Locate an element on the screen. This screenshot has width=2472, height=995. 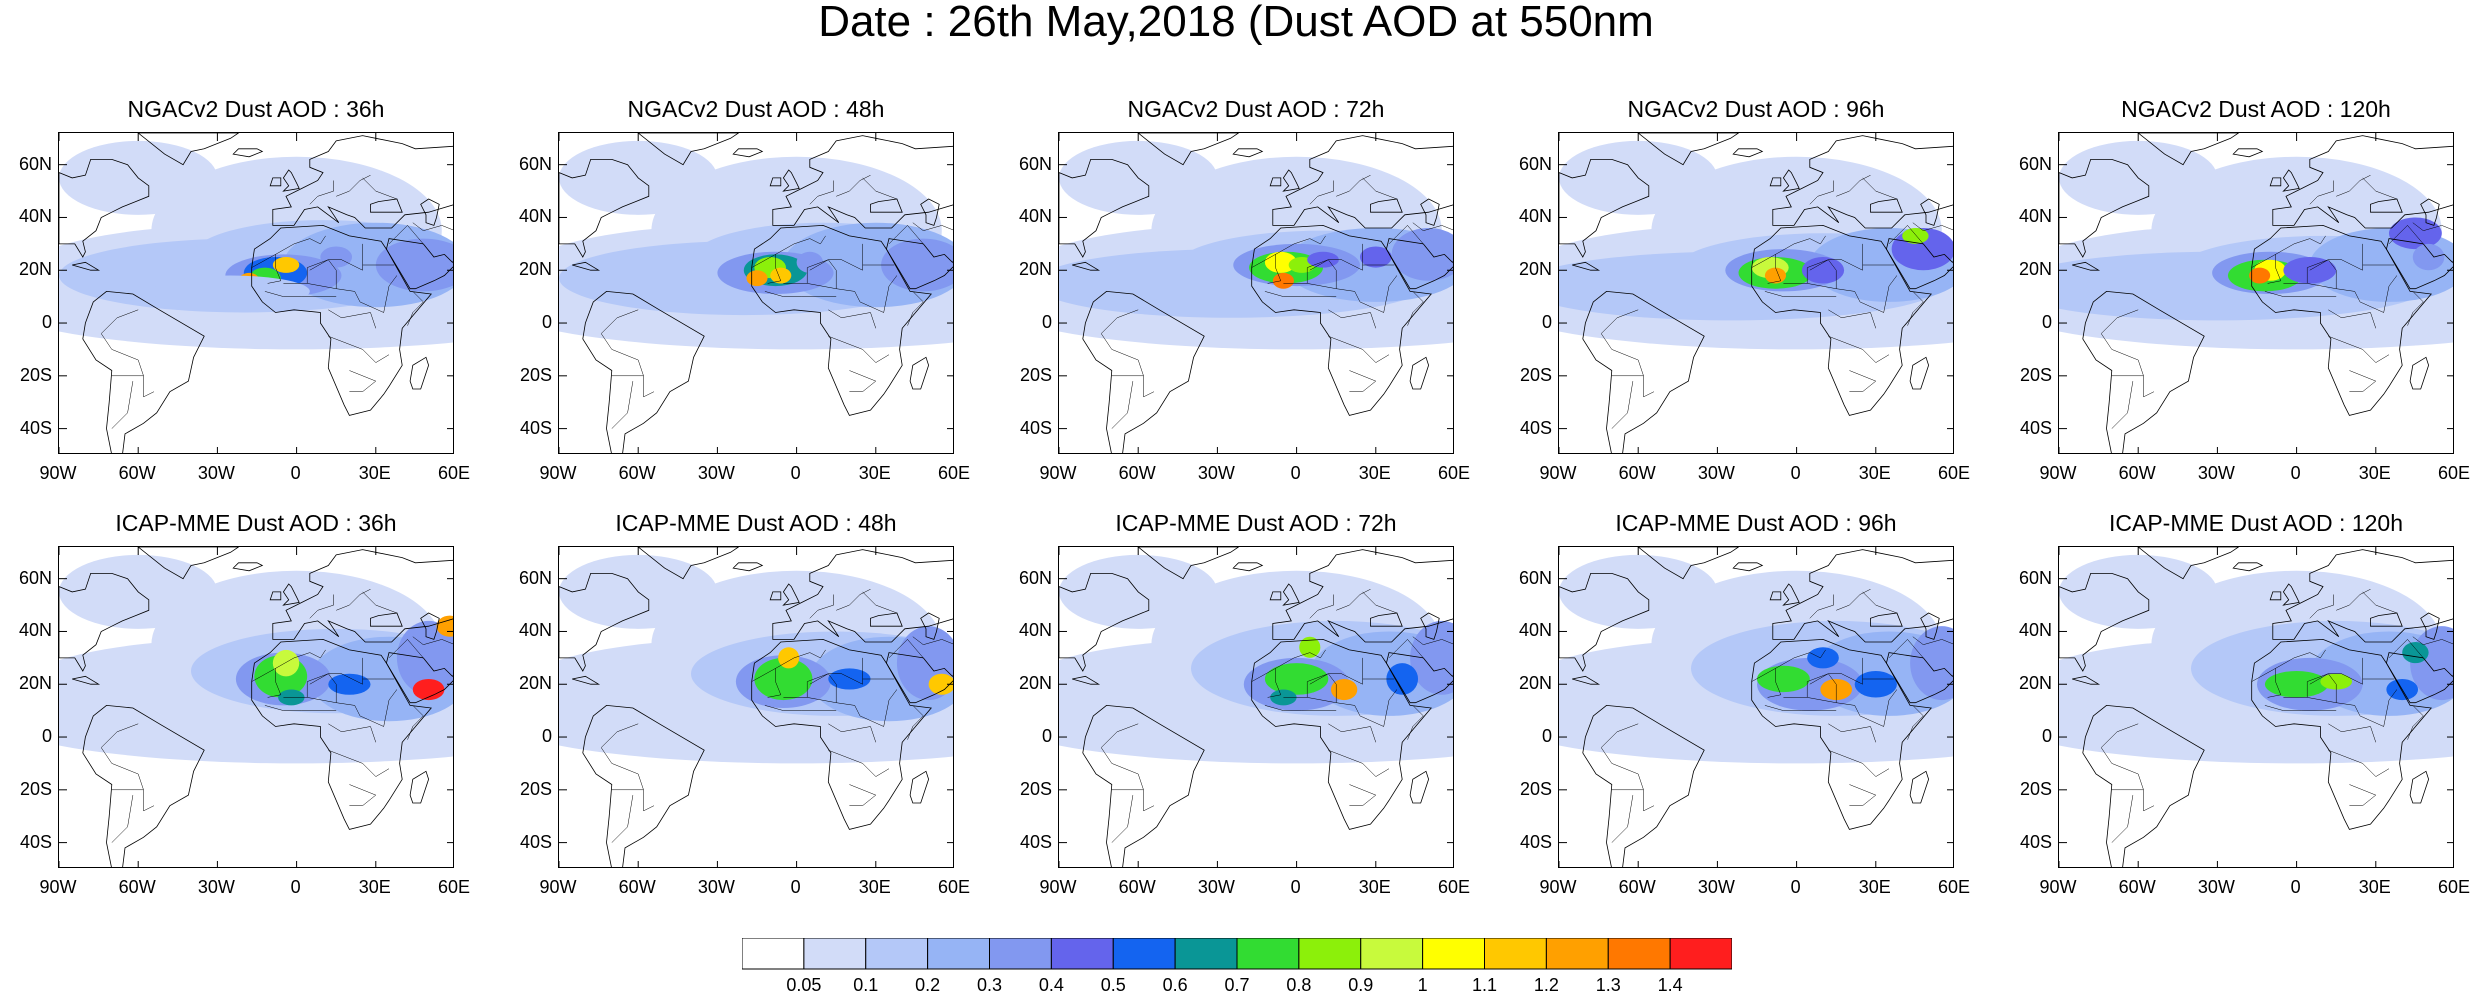
panel-title: ICAP-MME Dust AOD : 96h is located at coordinates (1756, 523).